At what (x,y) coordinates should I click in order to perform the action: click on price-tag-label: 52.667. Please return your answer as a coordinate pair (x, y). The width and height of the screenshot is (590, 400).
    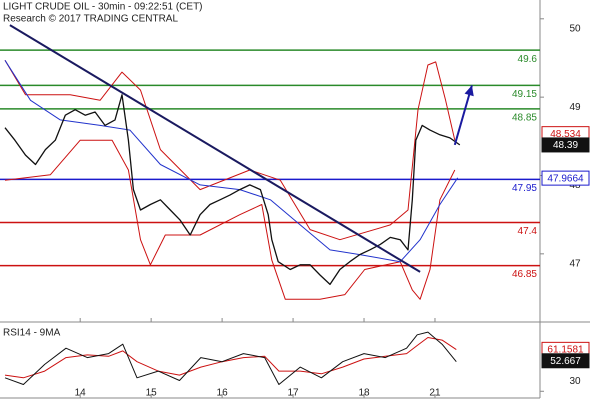
    Looking at the image, I should click on (565, 361).